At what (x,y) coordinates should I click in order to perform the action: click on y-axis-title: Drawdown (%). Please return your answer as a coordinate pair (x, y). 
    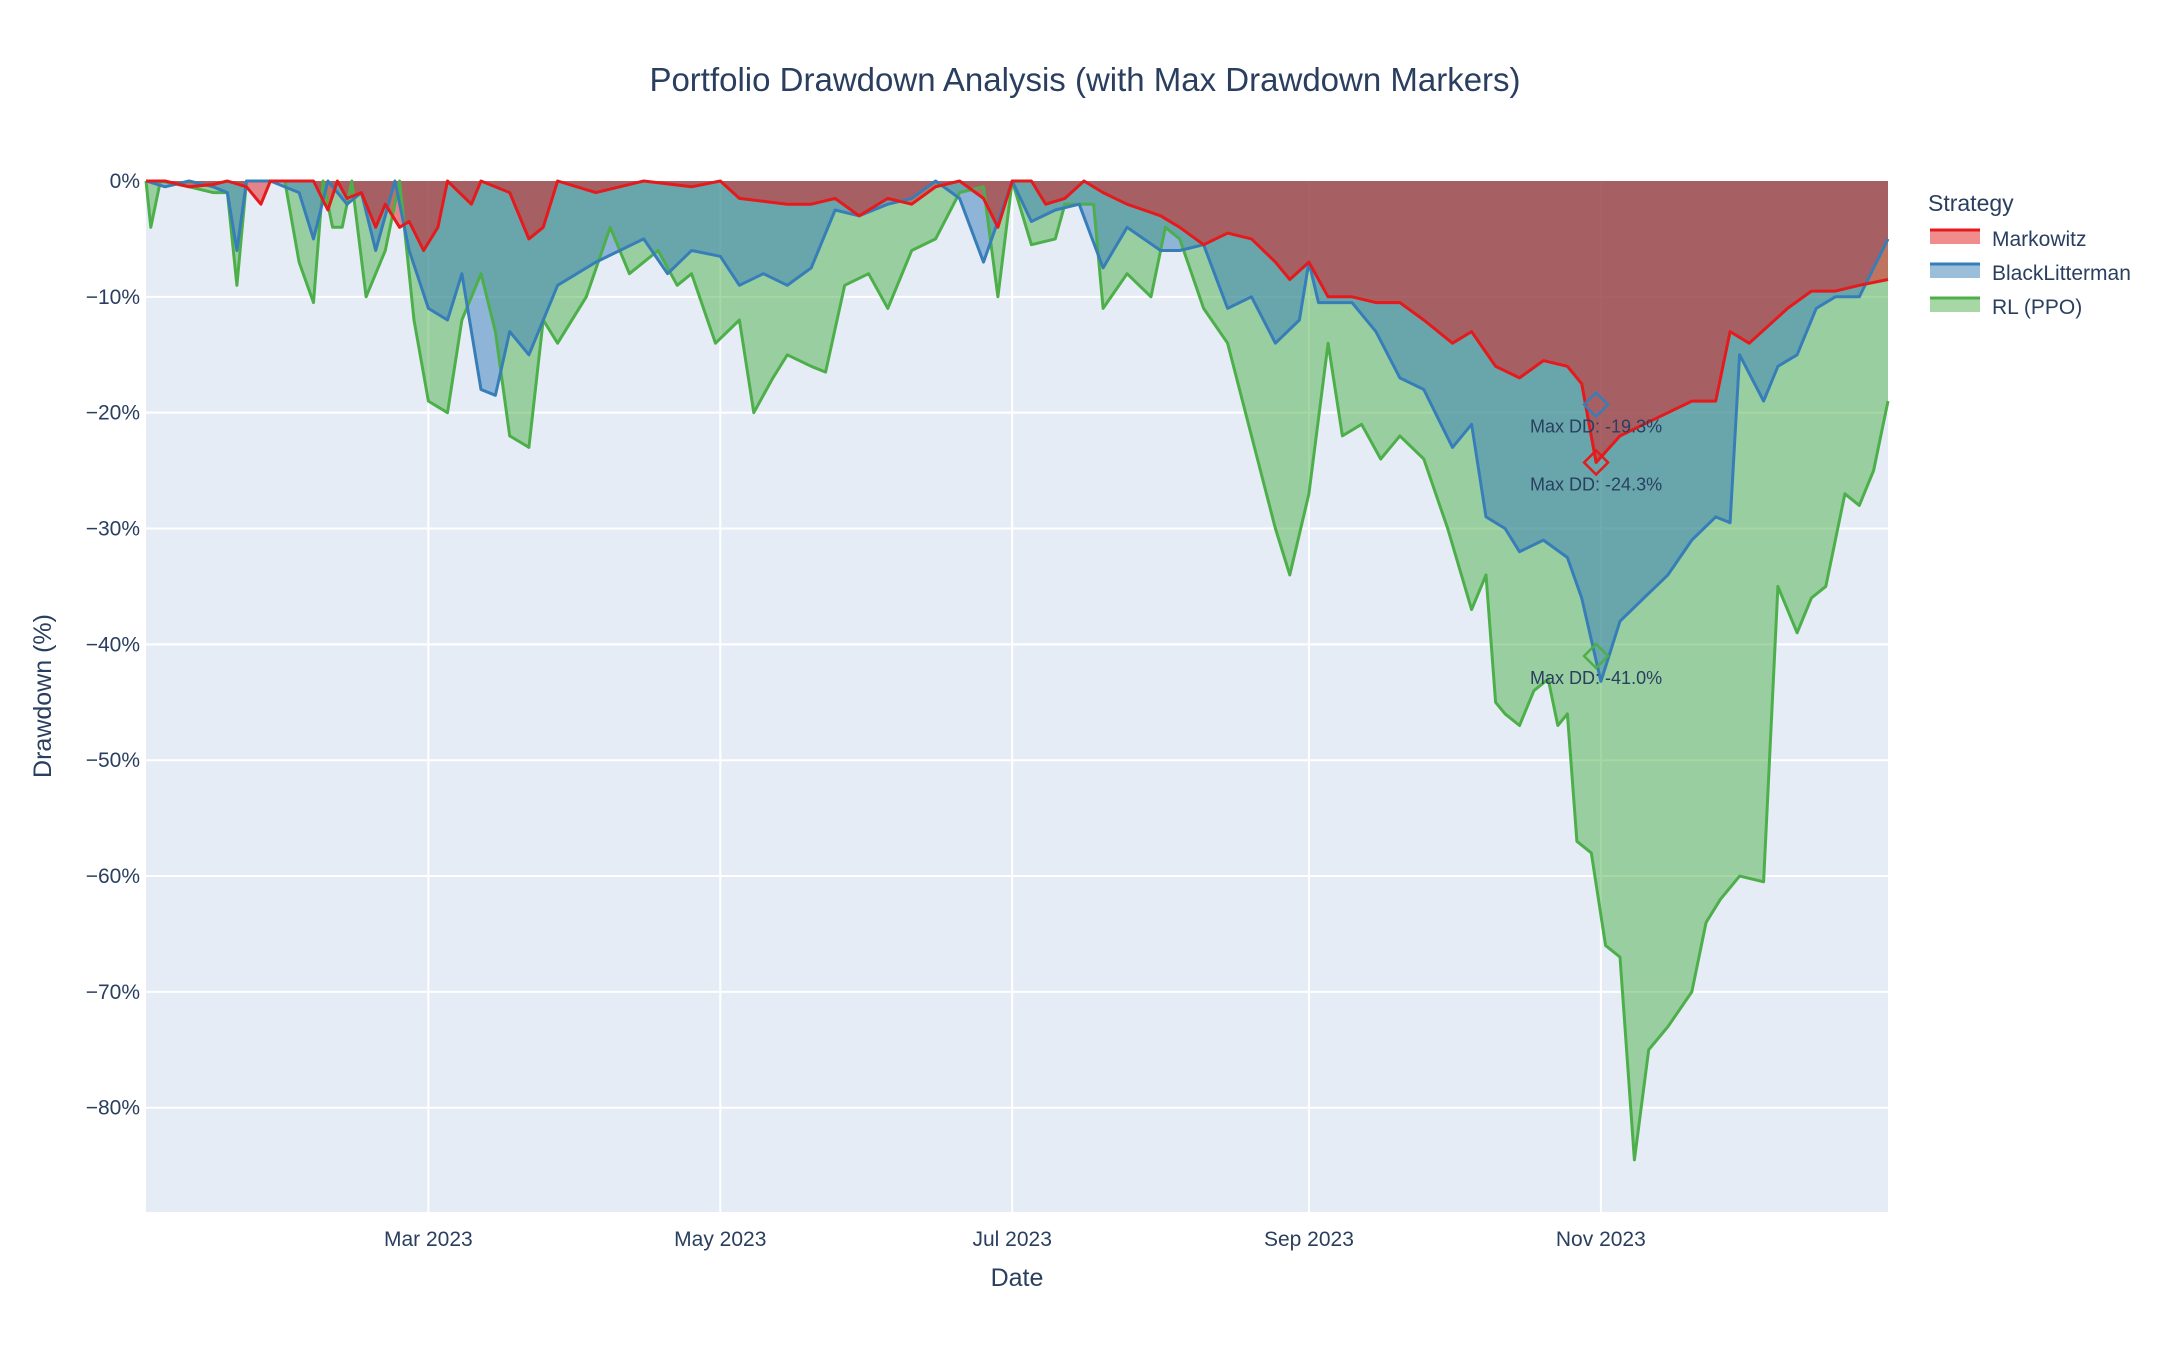
    Looking at the image, I should click on (43, 696).